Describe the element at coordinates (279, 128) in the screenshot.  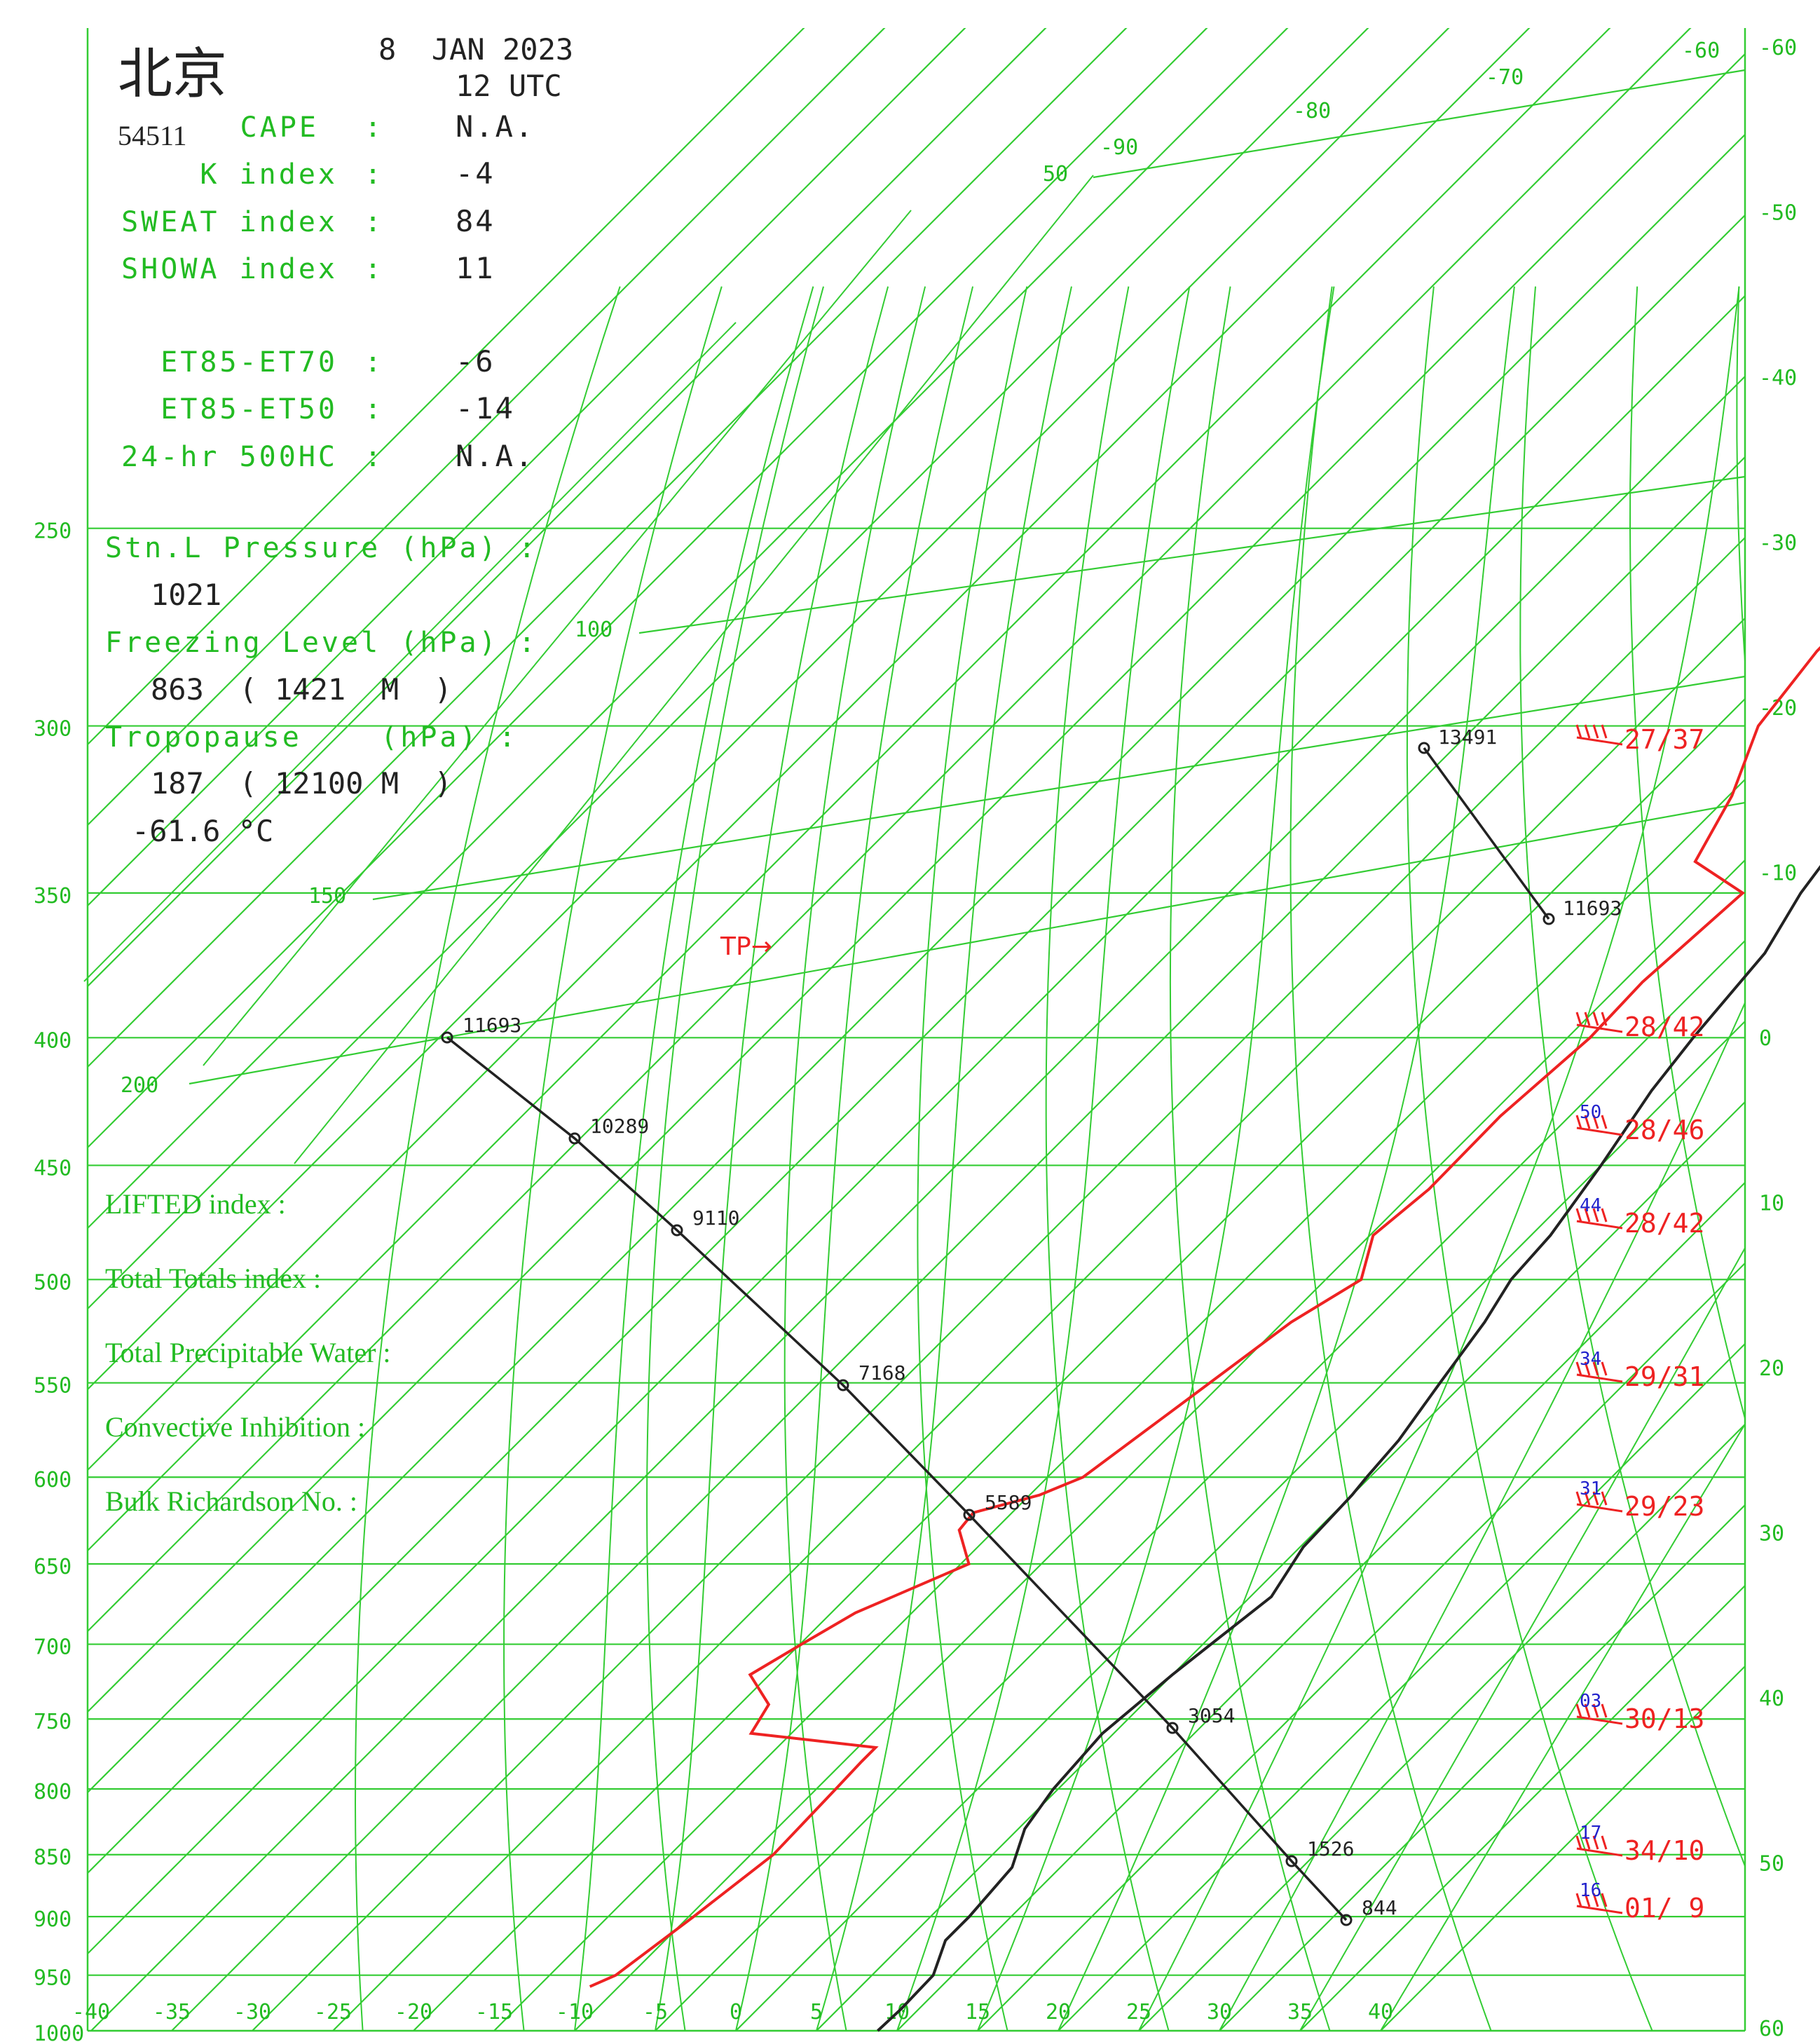
I see `index-label: CAPE` at that location.